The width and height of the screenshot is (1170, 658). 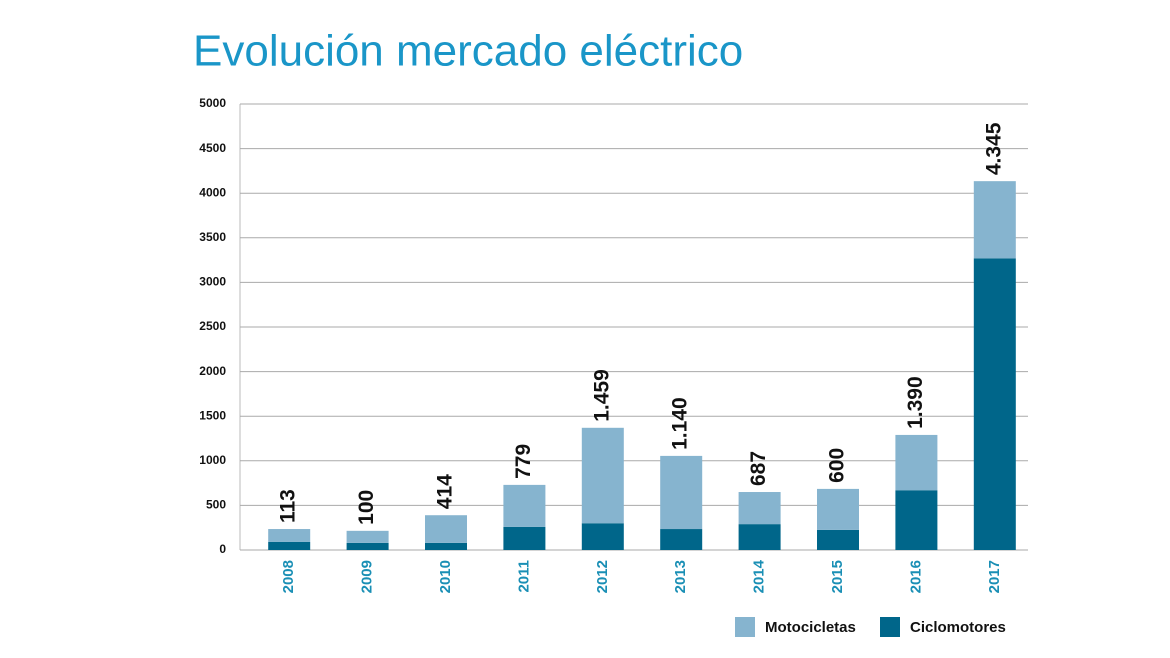 I want to click on total-label: 414, so click(x=445, y=491).